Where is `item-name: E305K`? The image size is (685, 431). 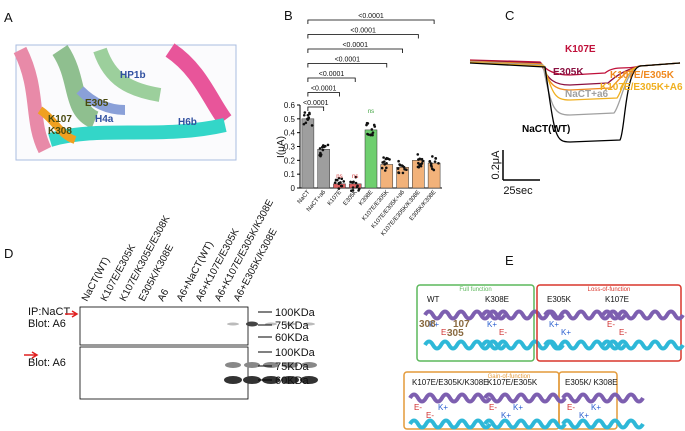 item-name: E305K is located at coordinates (559, 299).